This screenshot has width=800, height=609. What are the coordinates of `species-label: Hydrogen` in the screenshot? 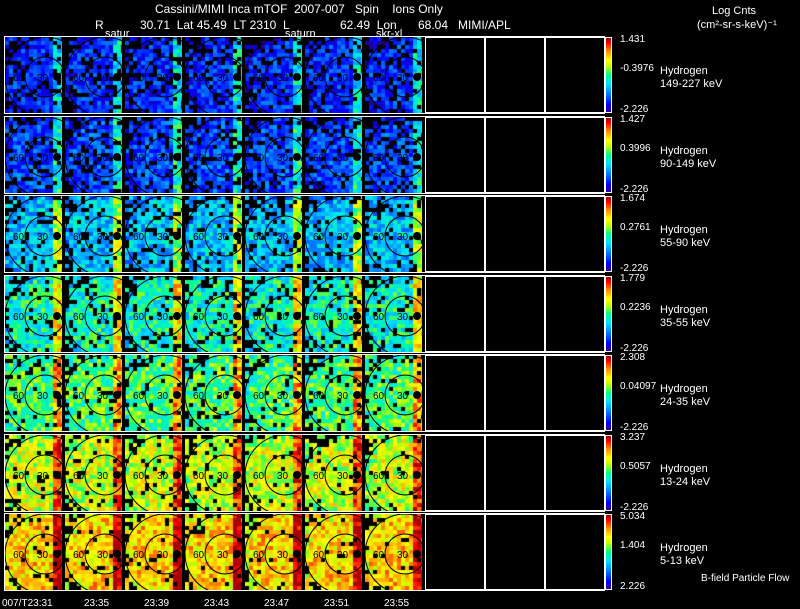 It's located at (684, 310).